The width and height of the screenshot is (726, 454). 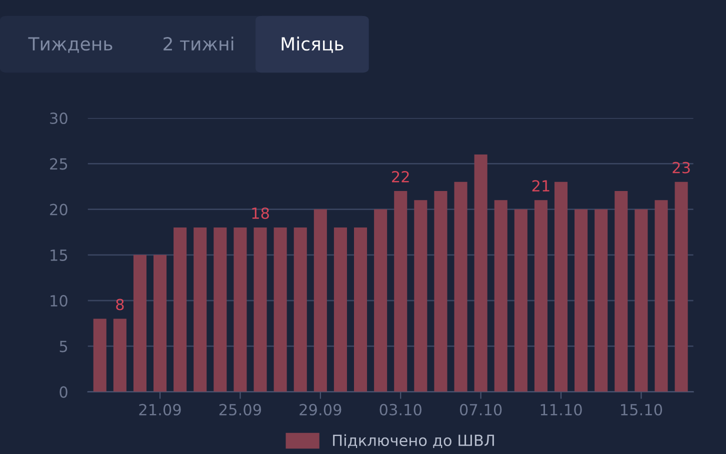 What do you see at coordinates (401, 410) in the screenshot?
I see `x-tick-label: 03.10` at bounding box center [401, 410].